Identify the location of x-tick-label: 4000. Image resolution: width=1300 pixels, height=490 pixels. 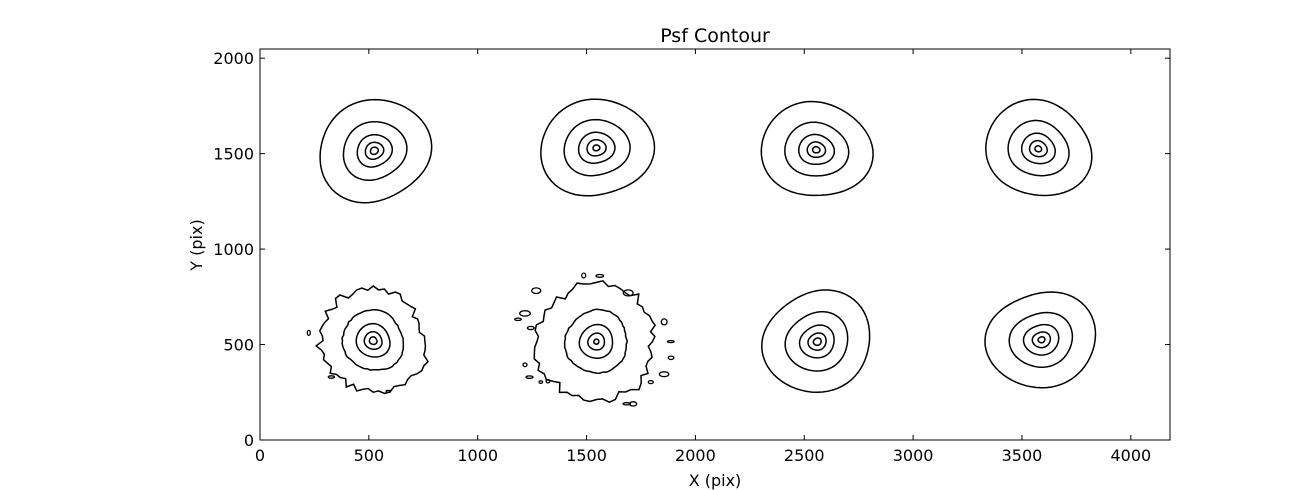
(1130, 455).